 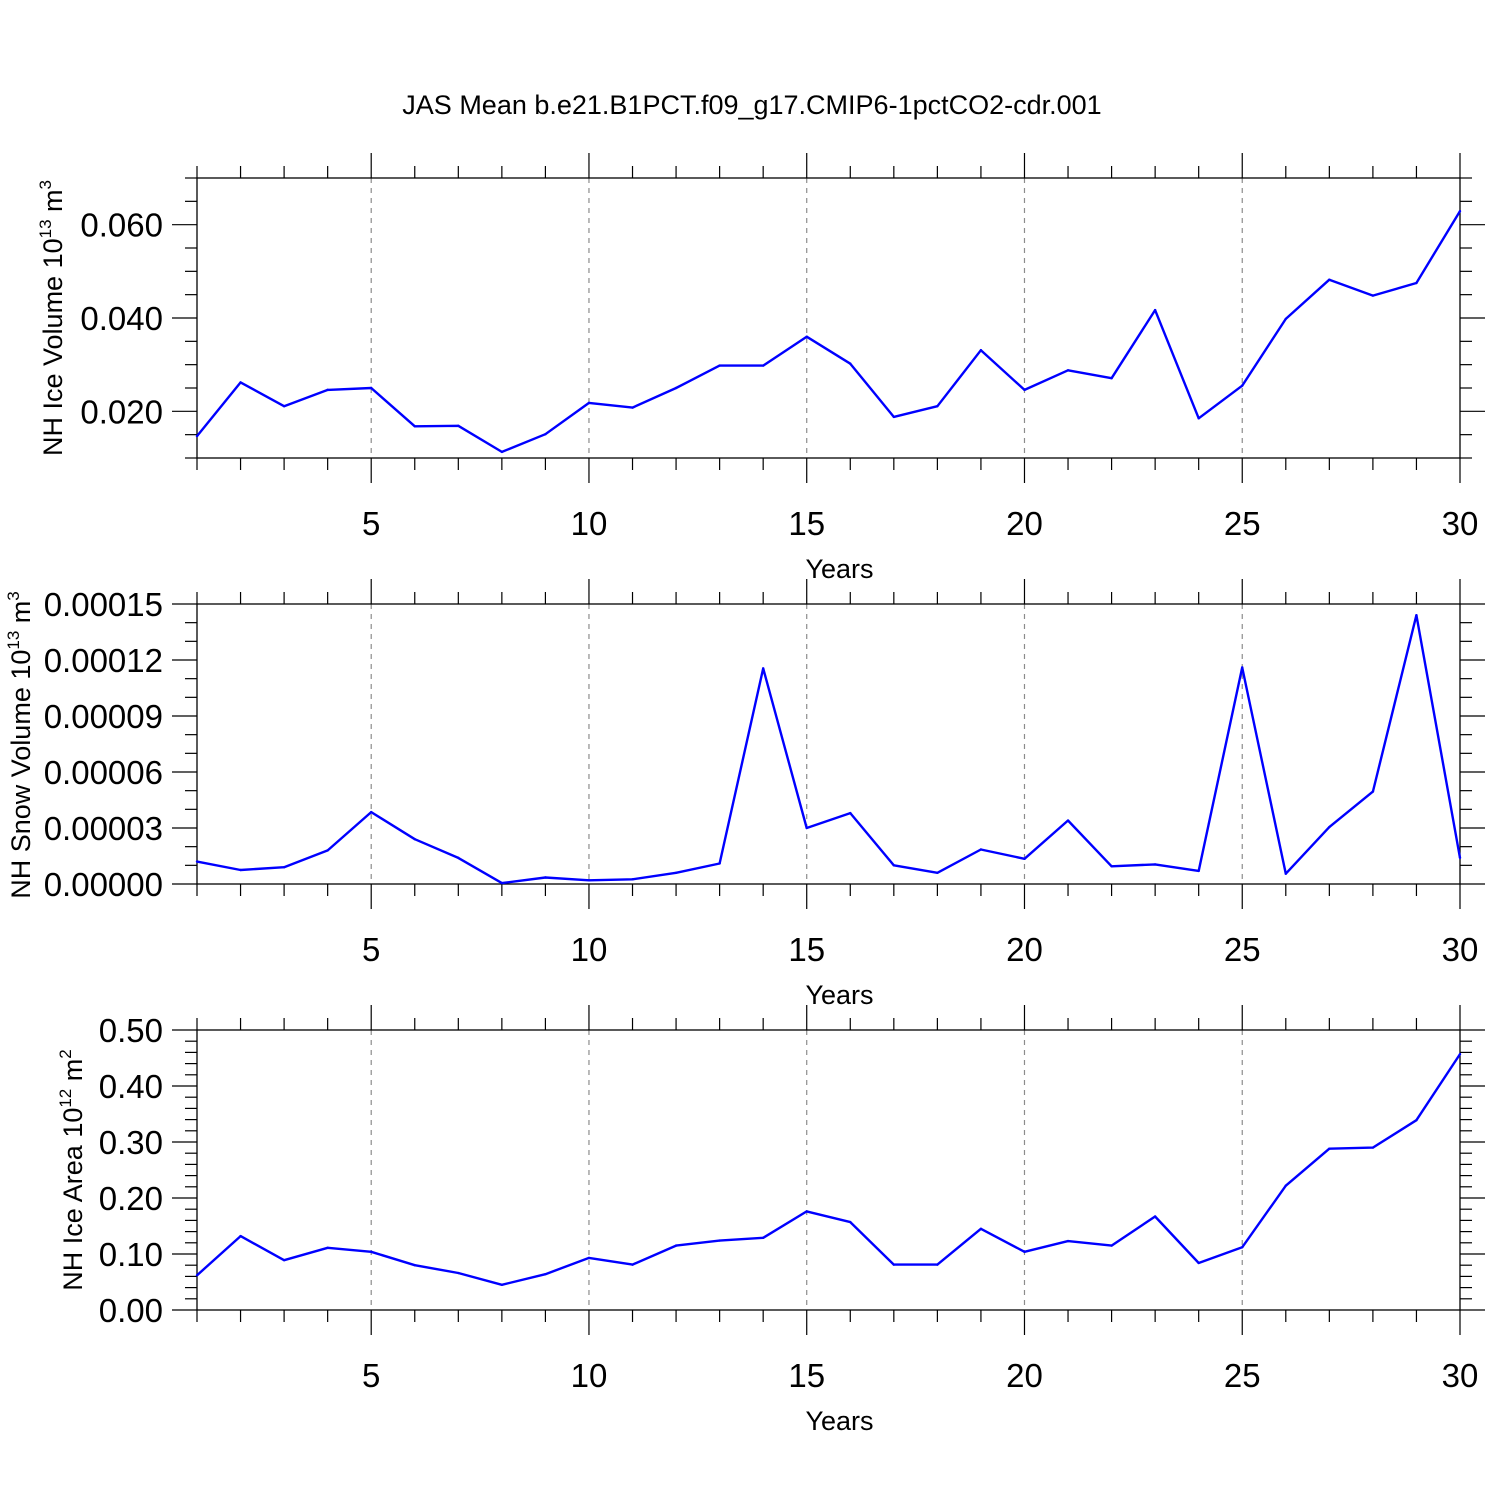 I want to click on y-tick-label: 0.00015, so click(x=103, y=604).